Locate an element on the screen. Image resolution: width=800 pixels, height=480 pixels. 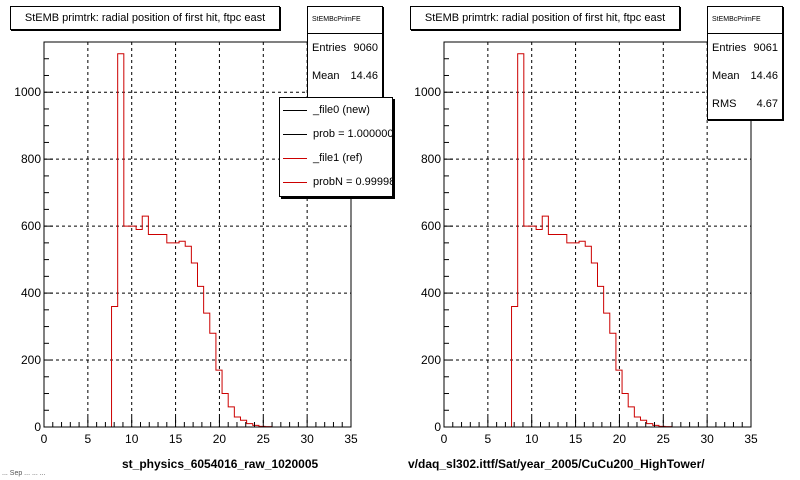
right-stats-mean: Mean 14.46 is located at coordinates (745, 76).